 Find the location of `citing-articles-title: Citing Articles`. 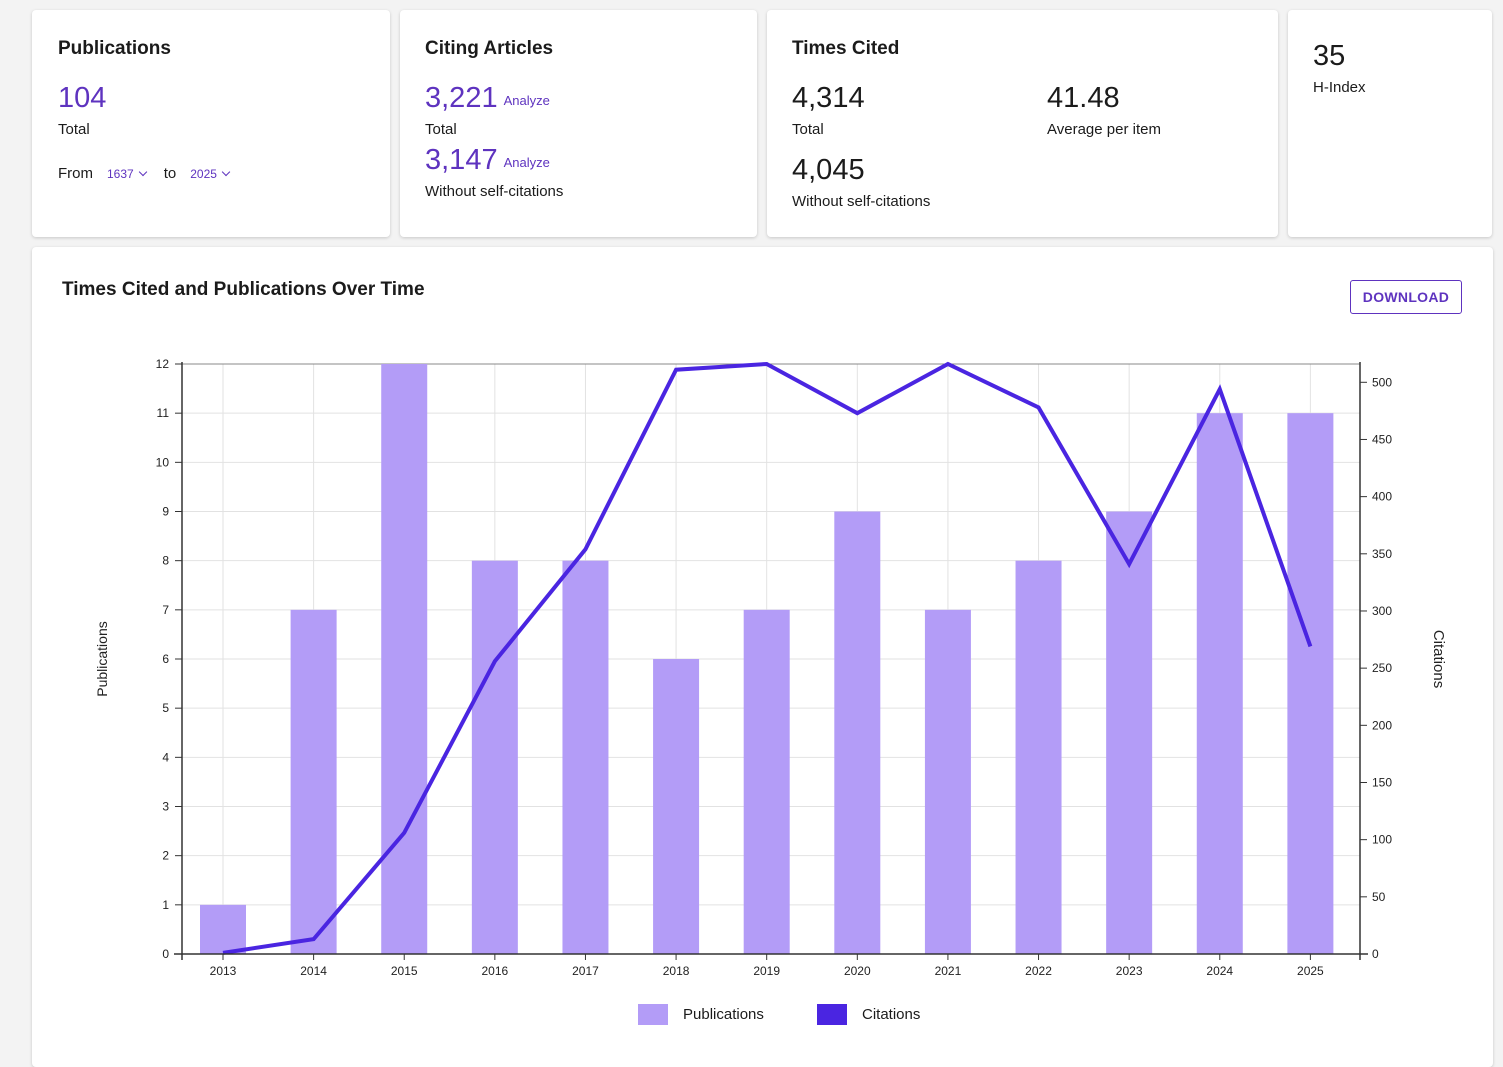

citing-articles-title: Citing Articles is located at coordinates (489, 49).